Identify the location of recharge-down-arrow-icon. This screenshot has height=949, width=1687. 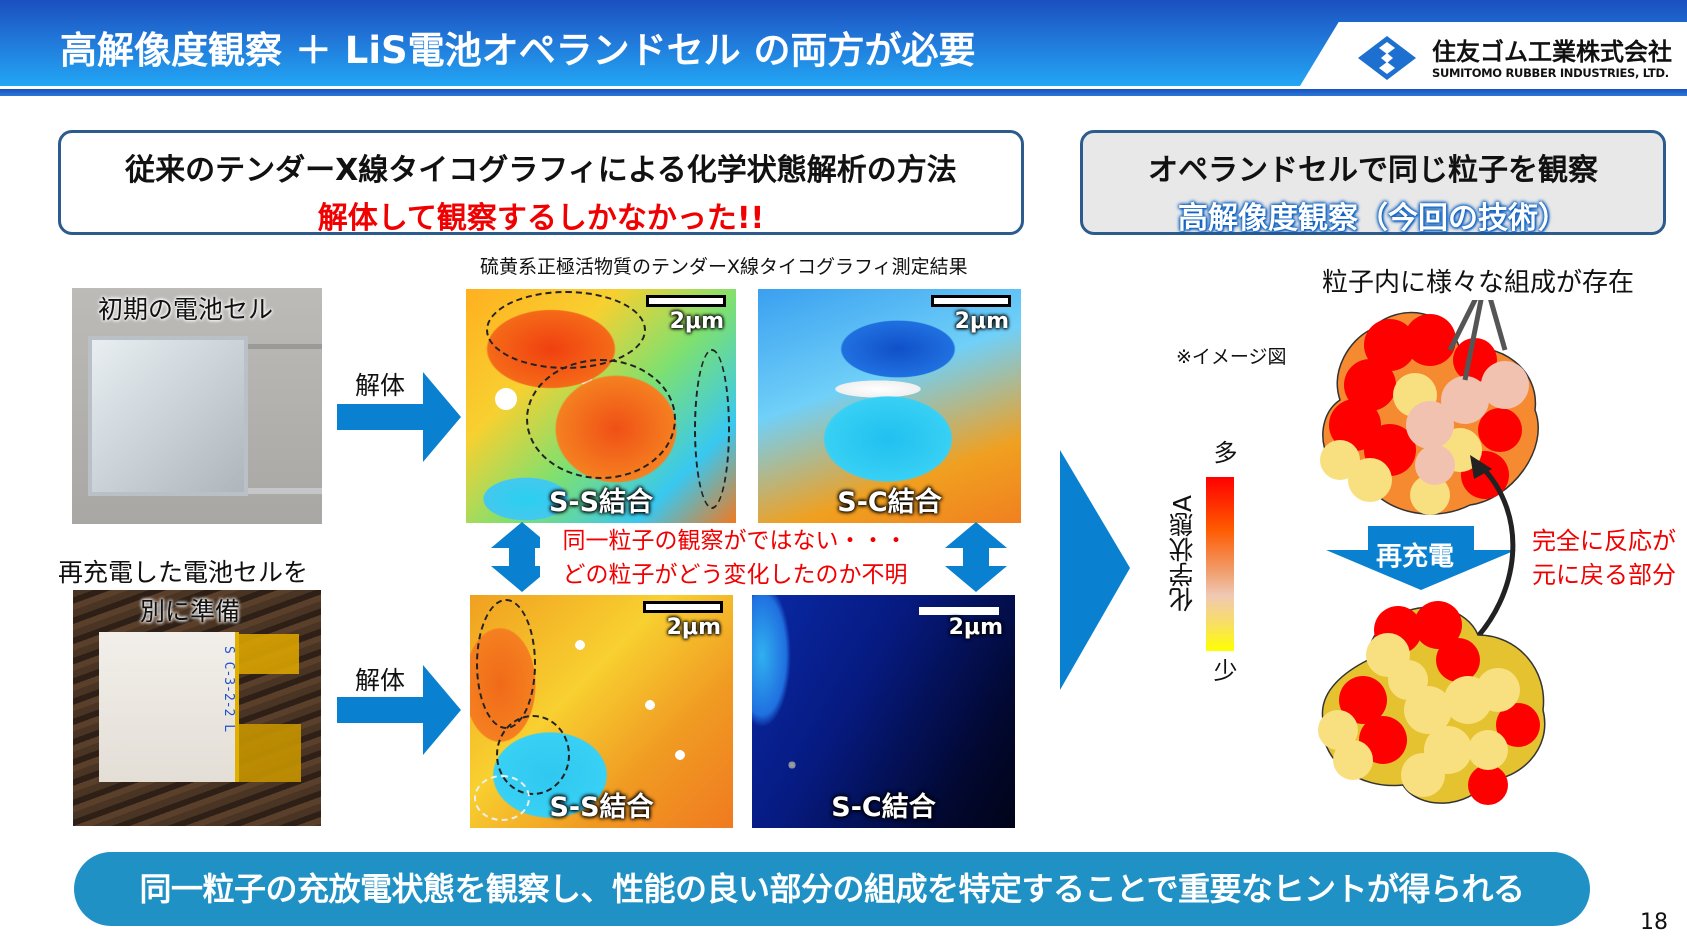
(1421, 558).